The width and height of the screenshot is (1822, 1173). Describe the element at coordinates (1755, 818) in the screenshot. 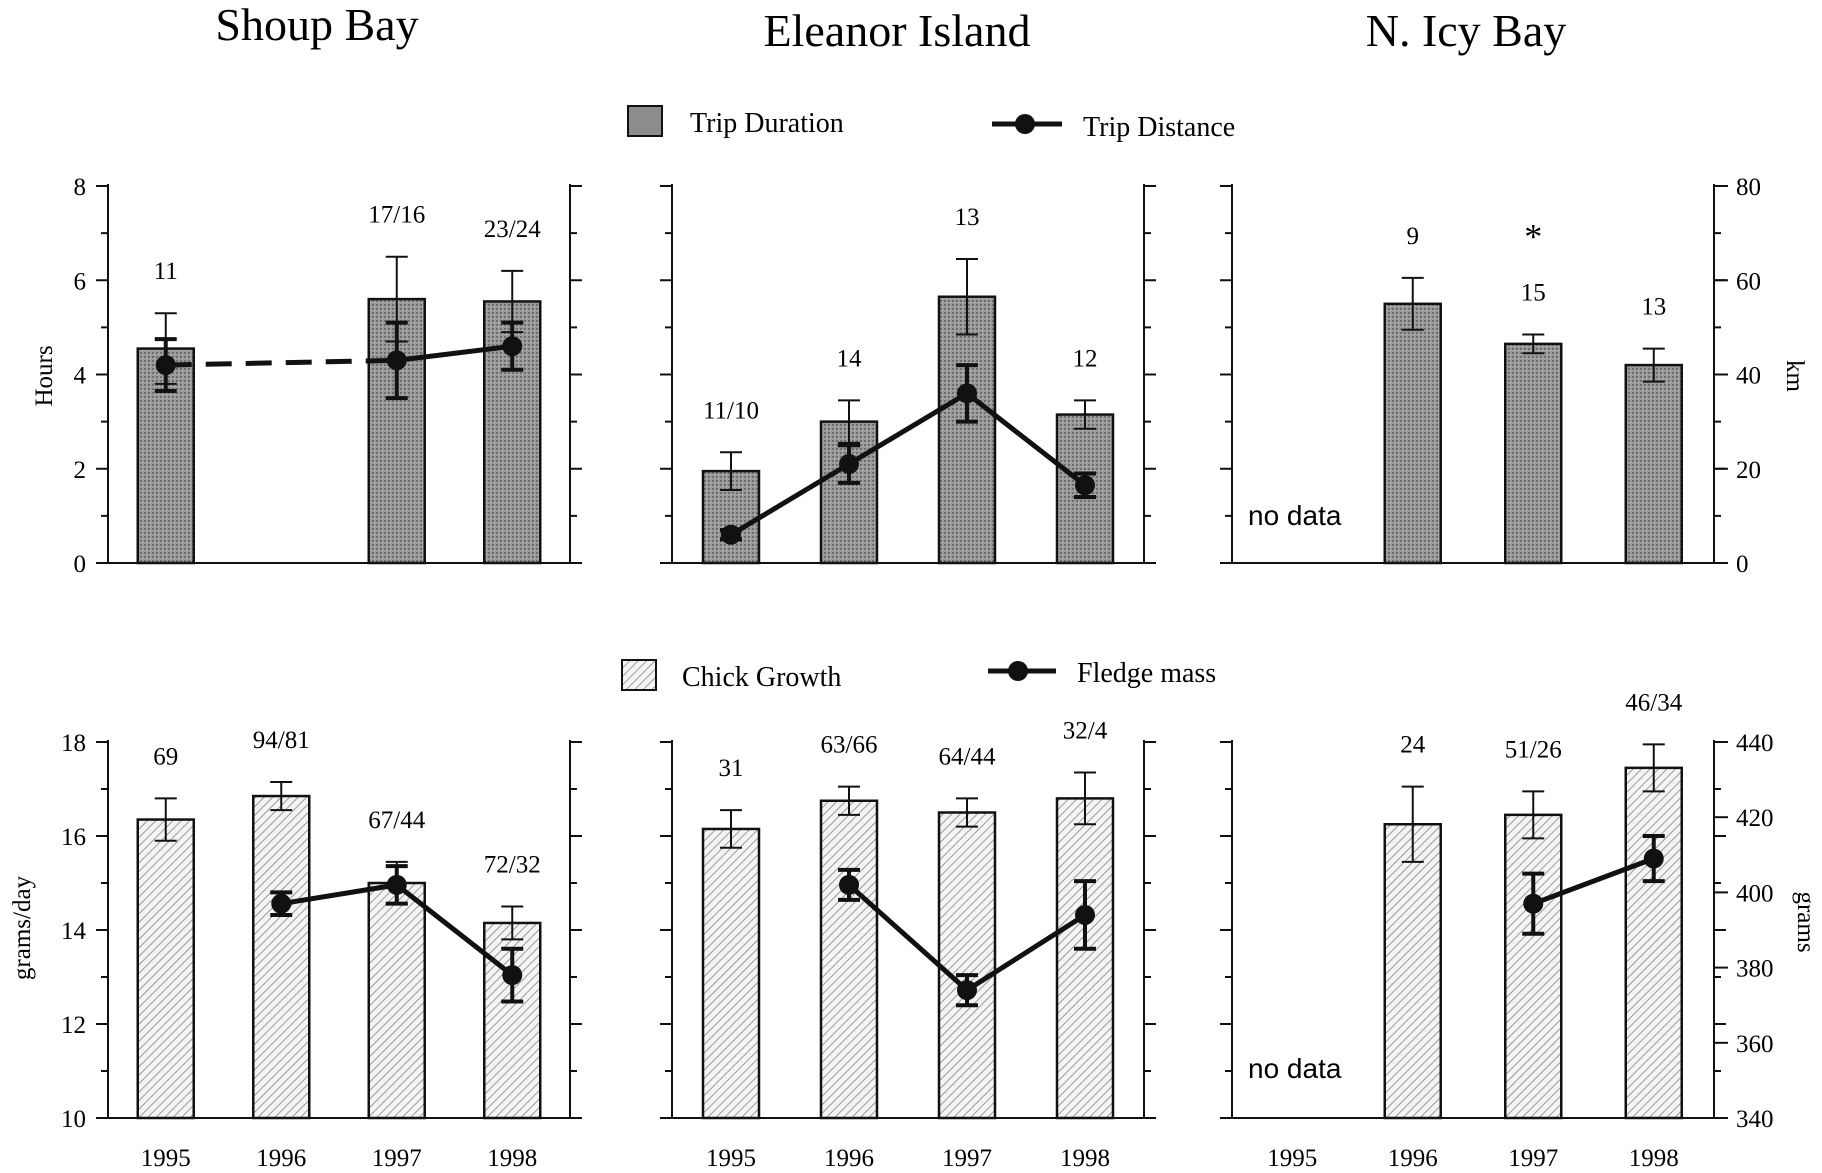

I see `right-tick-label: 420` at that location.